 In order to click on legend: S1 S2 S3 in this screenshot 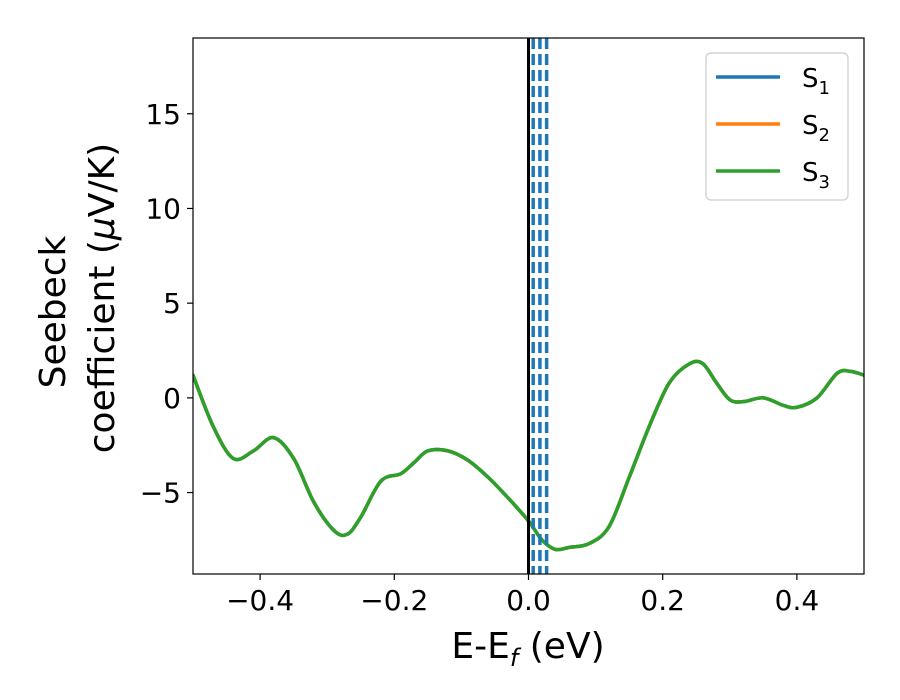, I will do `click(777, 126)`.